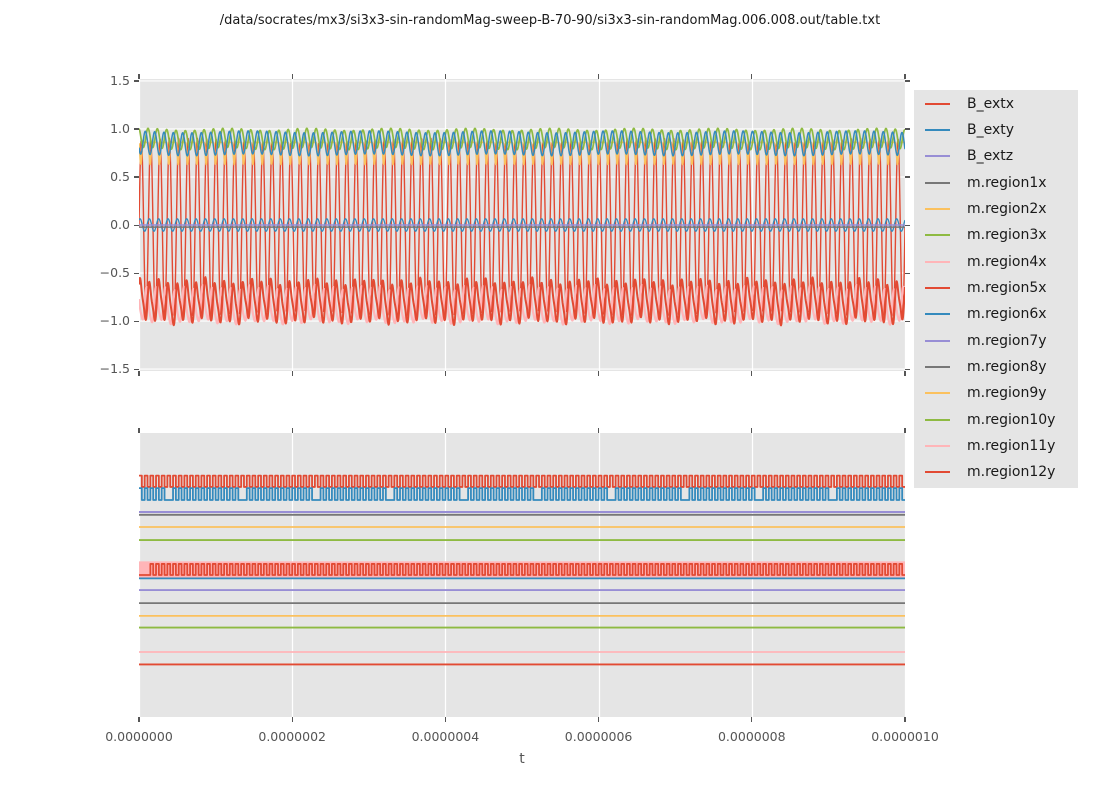 This screenshot has width=1100, height=800. I want to click on y-tick-label: −1.5, so click(114, 369).